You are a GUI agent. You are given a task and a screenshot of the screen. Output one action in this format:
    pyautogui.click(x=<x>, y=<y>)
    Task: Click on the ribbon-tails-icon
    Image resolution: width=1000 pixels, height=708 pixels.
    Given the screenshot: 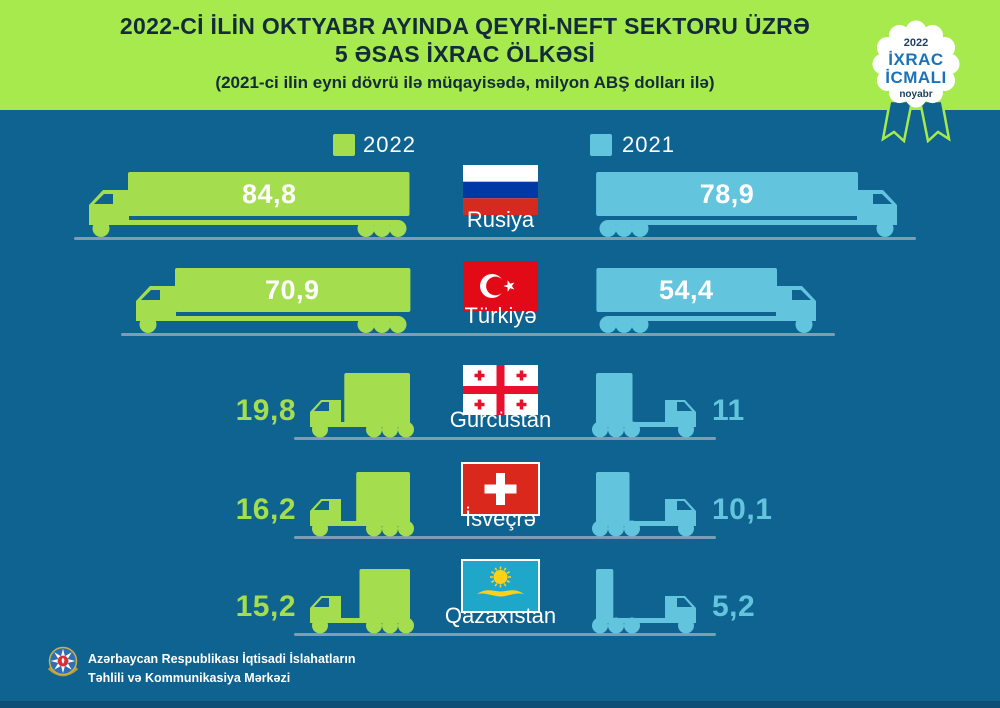 What is the action you would take?
    pyautogui.click(x=916, y=122)
    